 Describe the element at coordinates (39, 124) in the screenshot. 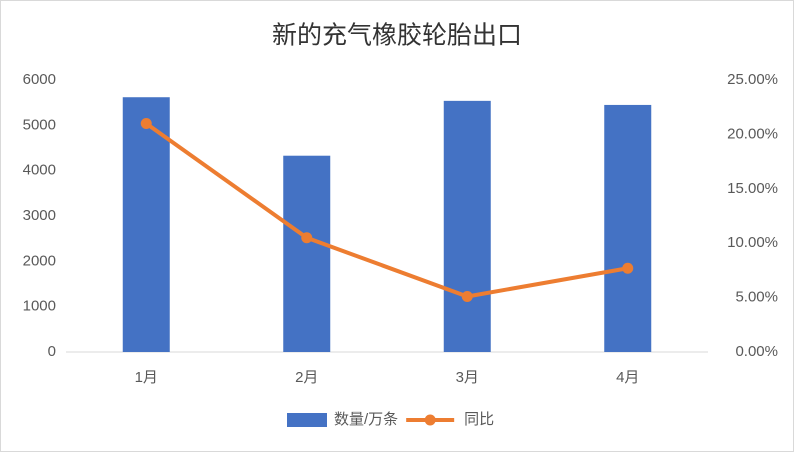

I see `y-tick-label: 5000` at that location.